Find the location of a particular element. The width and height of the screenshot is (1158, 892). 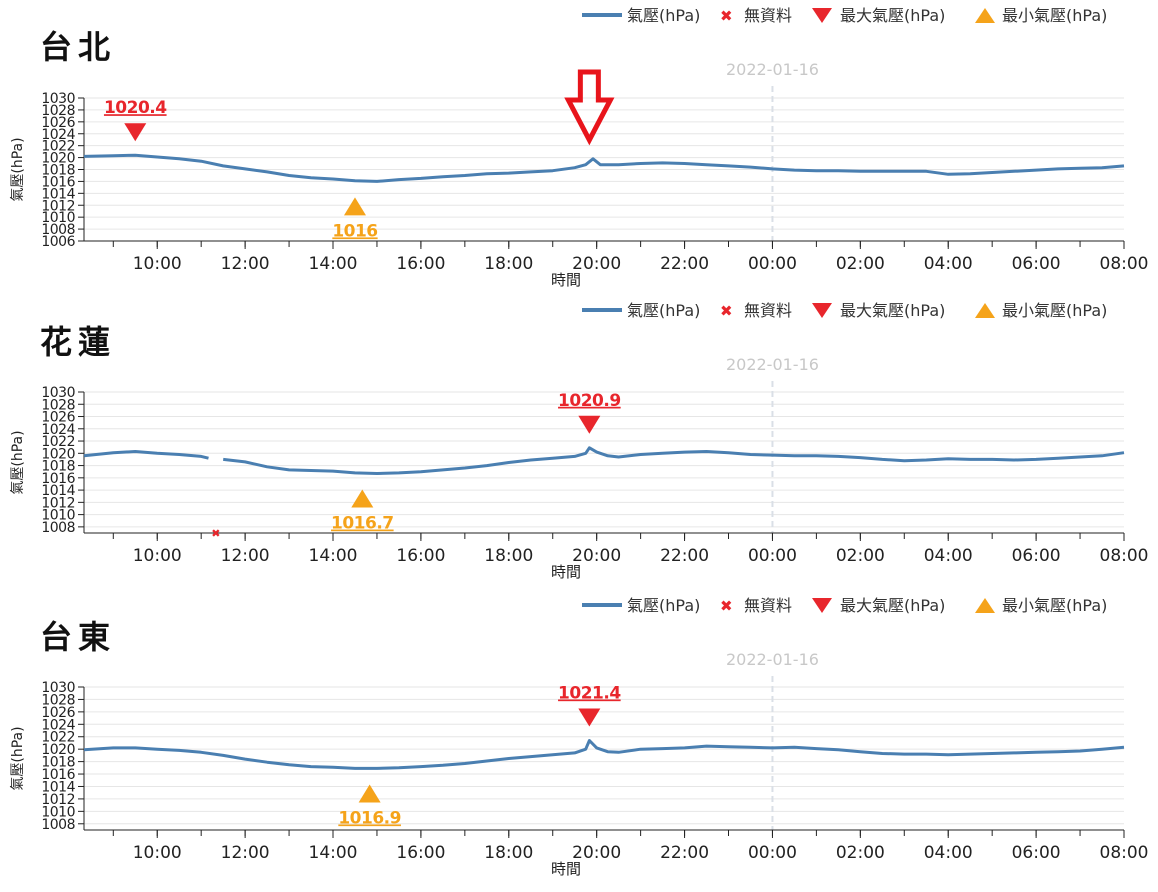

x-tick-label: 08:00 is located at coordinates (1124, 853).